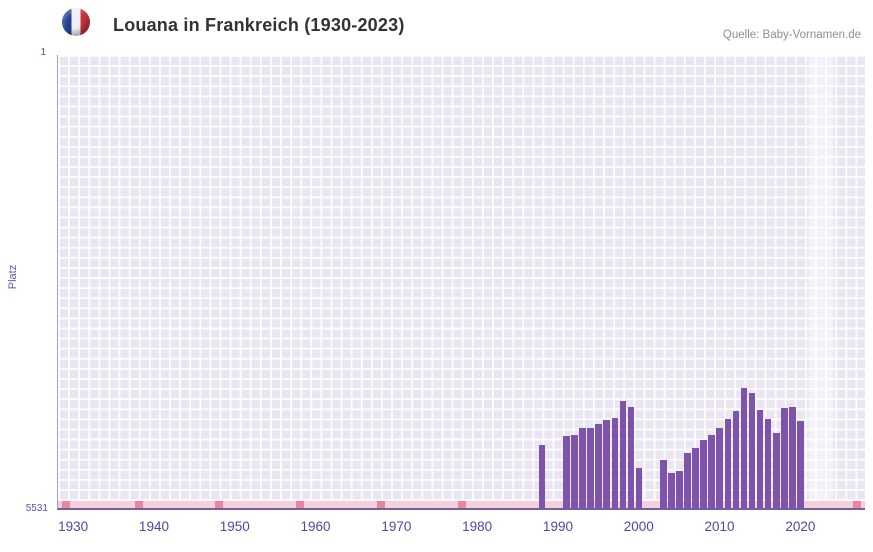  Describe the element at coordinates (76, 22) in the screenshot. I see `france-flag-icon` at that location.